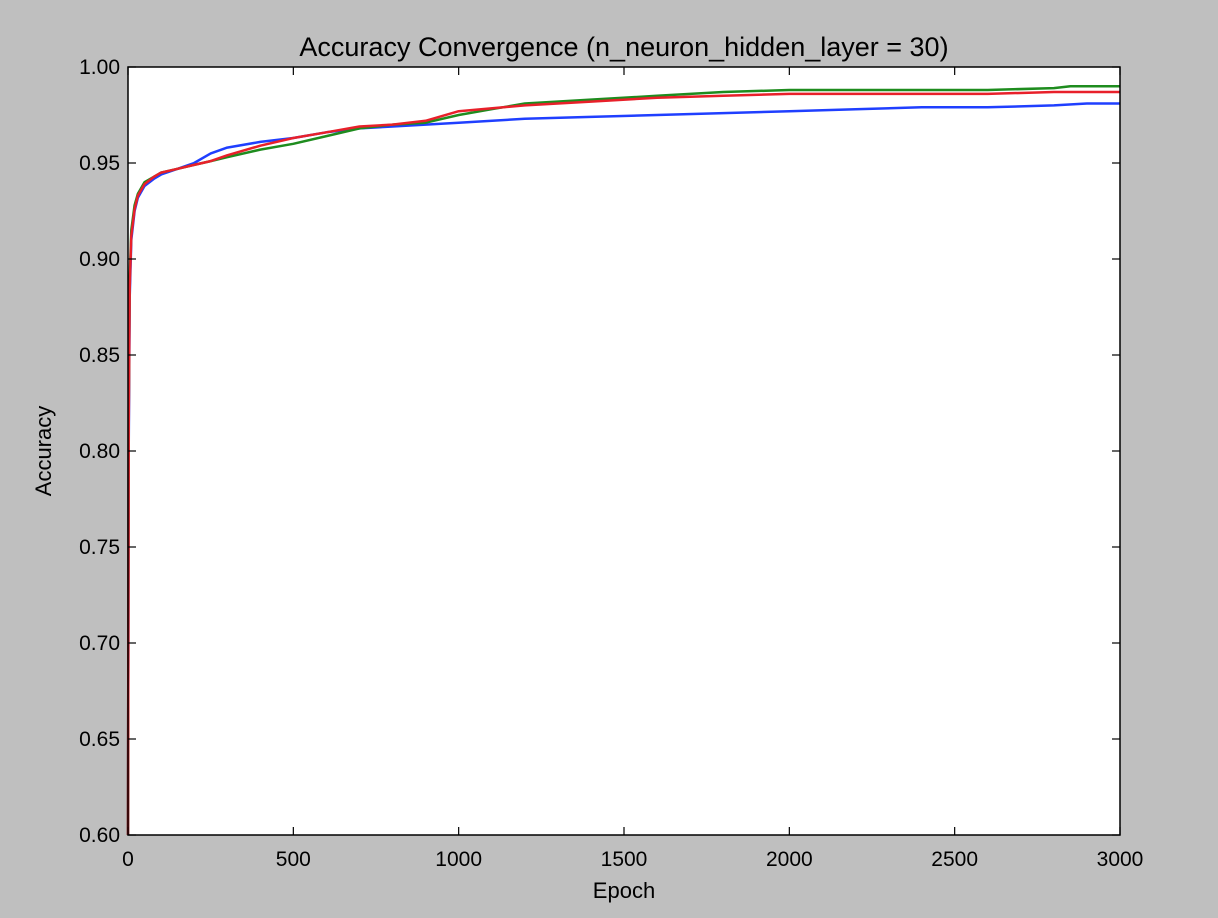 This screenshot has height=918, width=1218. What do you see at coordinates (99, 547) in the screenshot?
I see `y-tick-label: 0.75` at bounding box center [99, 547].